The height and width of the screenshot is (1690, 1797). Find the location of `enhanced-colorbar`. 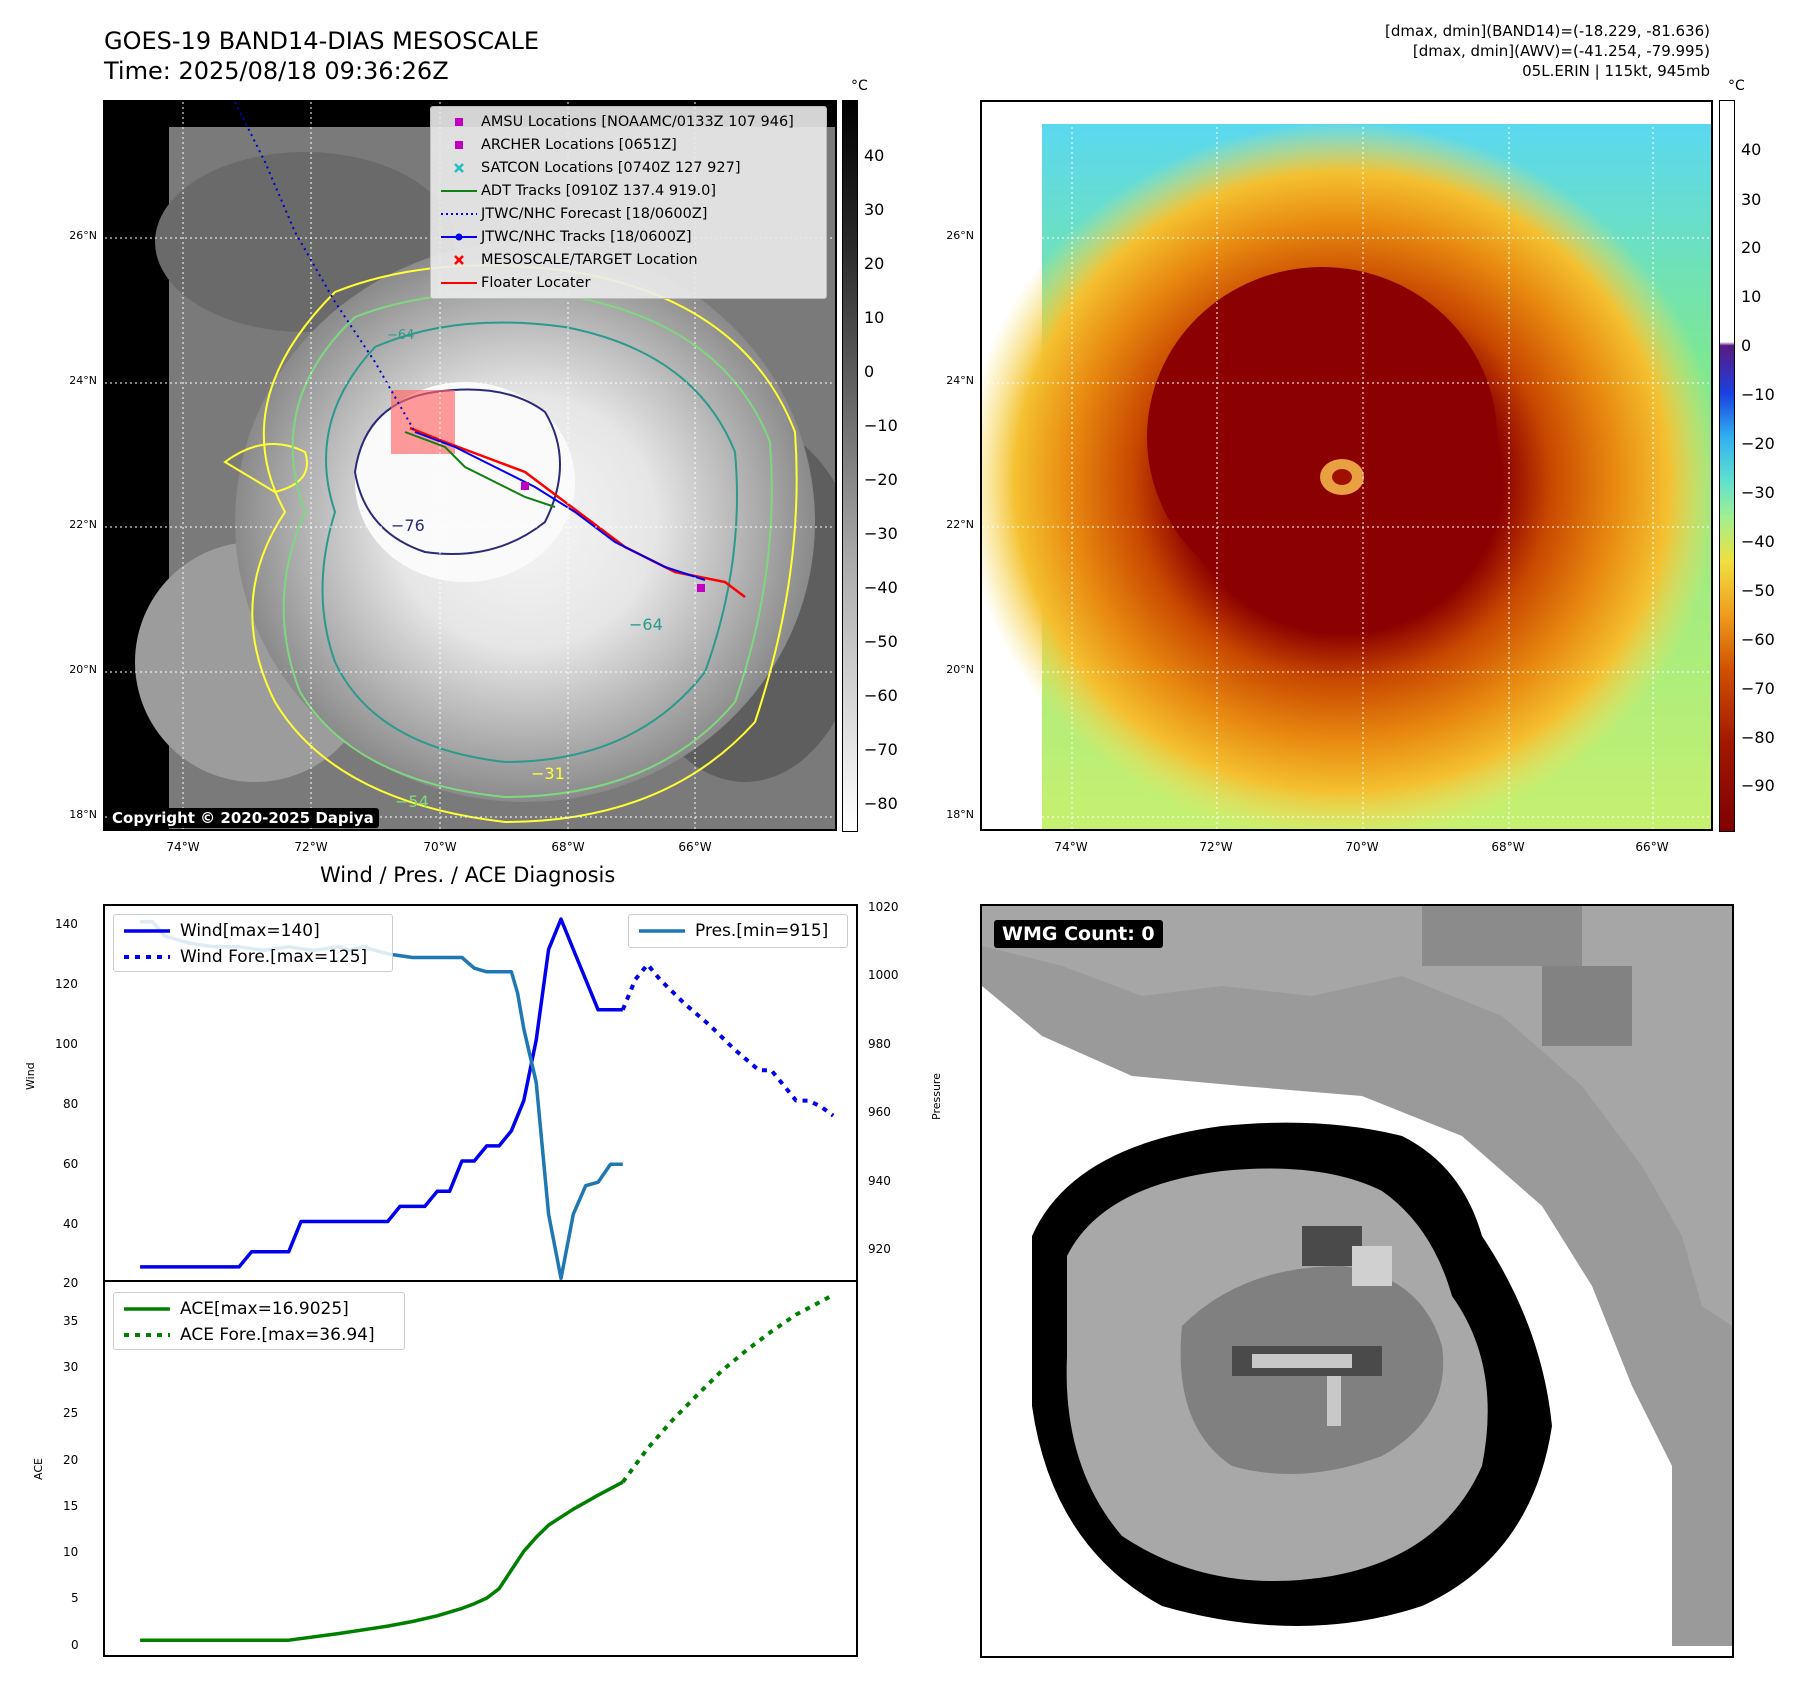

enhanced-colorbar is located at coordinates (1727, 466).